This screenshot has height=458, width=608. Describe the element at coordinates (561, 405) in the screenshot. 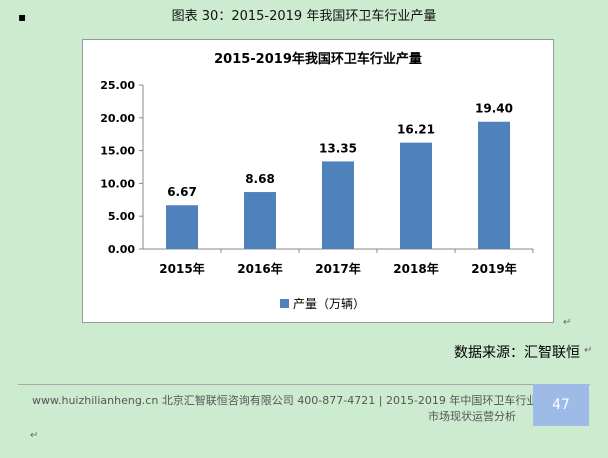

I see `page-number: 47` at that location.